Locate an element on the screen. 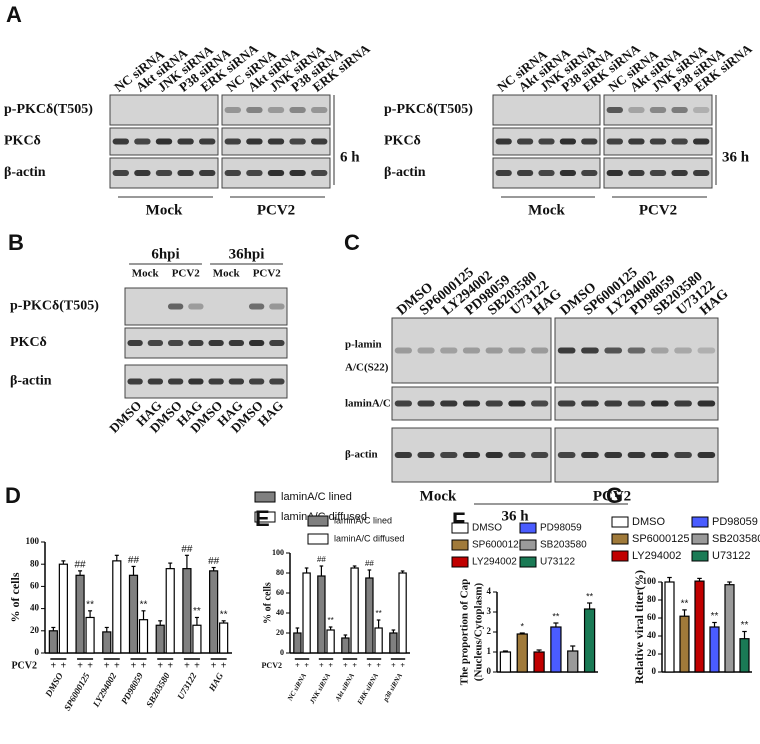  y-tick-label: 0 is located at coordinates (37, 652).